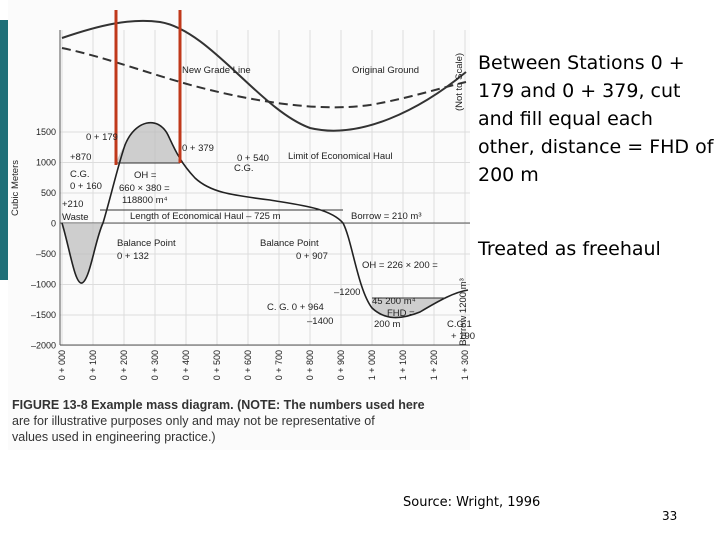 This screenshot has height=540, width=720. What do you see at coordinates (472, 502) in the screenshot?
I see `source: Source: Wright, 1996` at bounding box center [472, 502].